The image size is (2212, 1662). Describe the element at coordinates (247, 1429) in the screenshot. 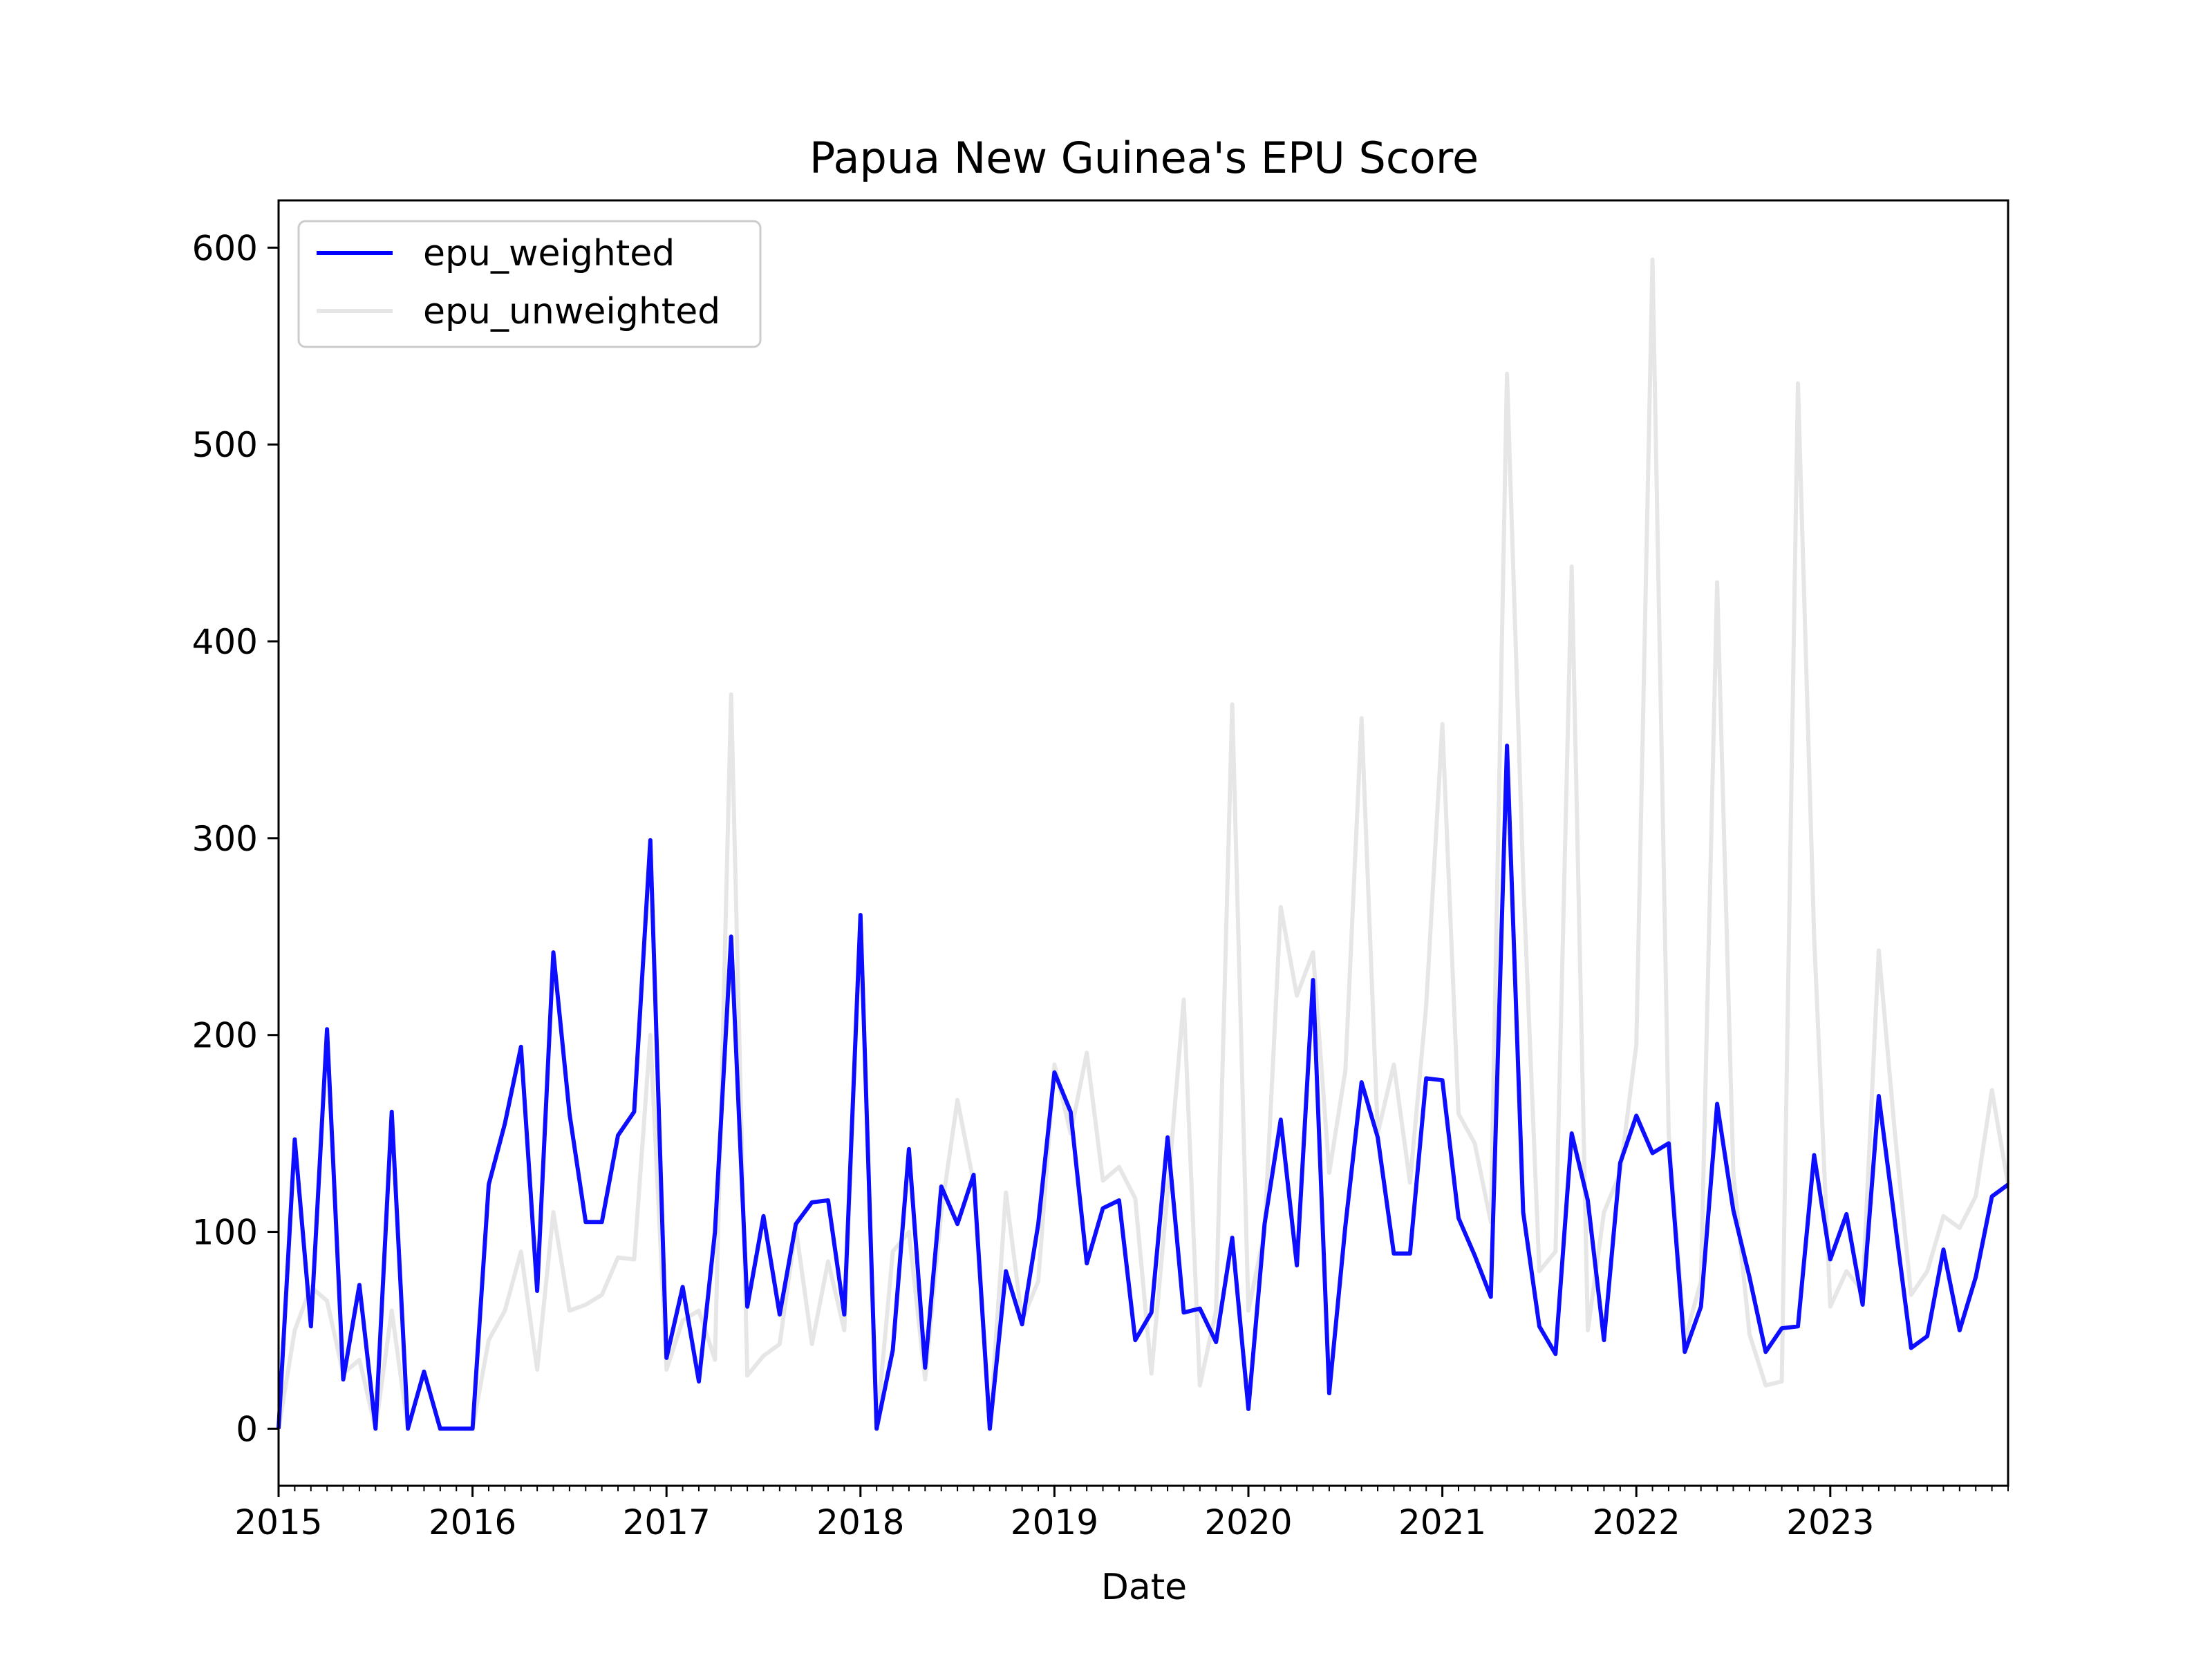

I see `y-tick-label: 0` at that location.